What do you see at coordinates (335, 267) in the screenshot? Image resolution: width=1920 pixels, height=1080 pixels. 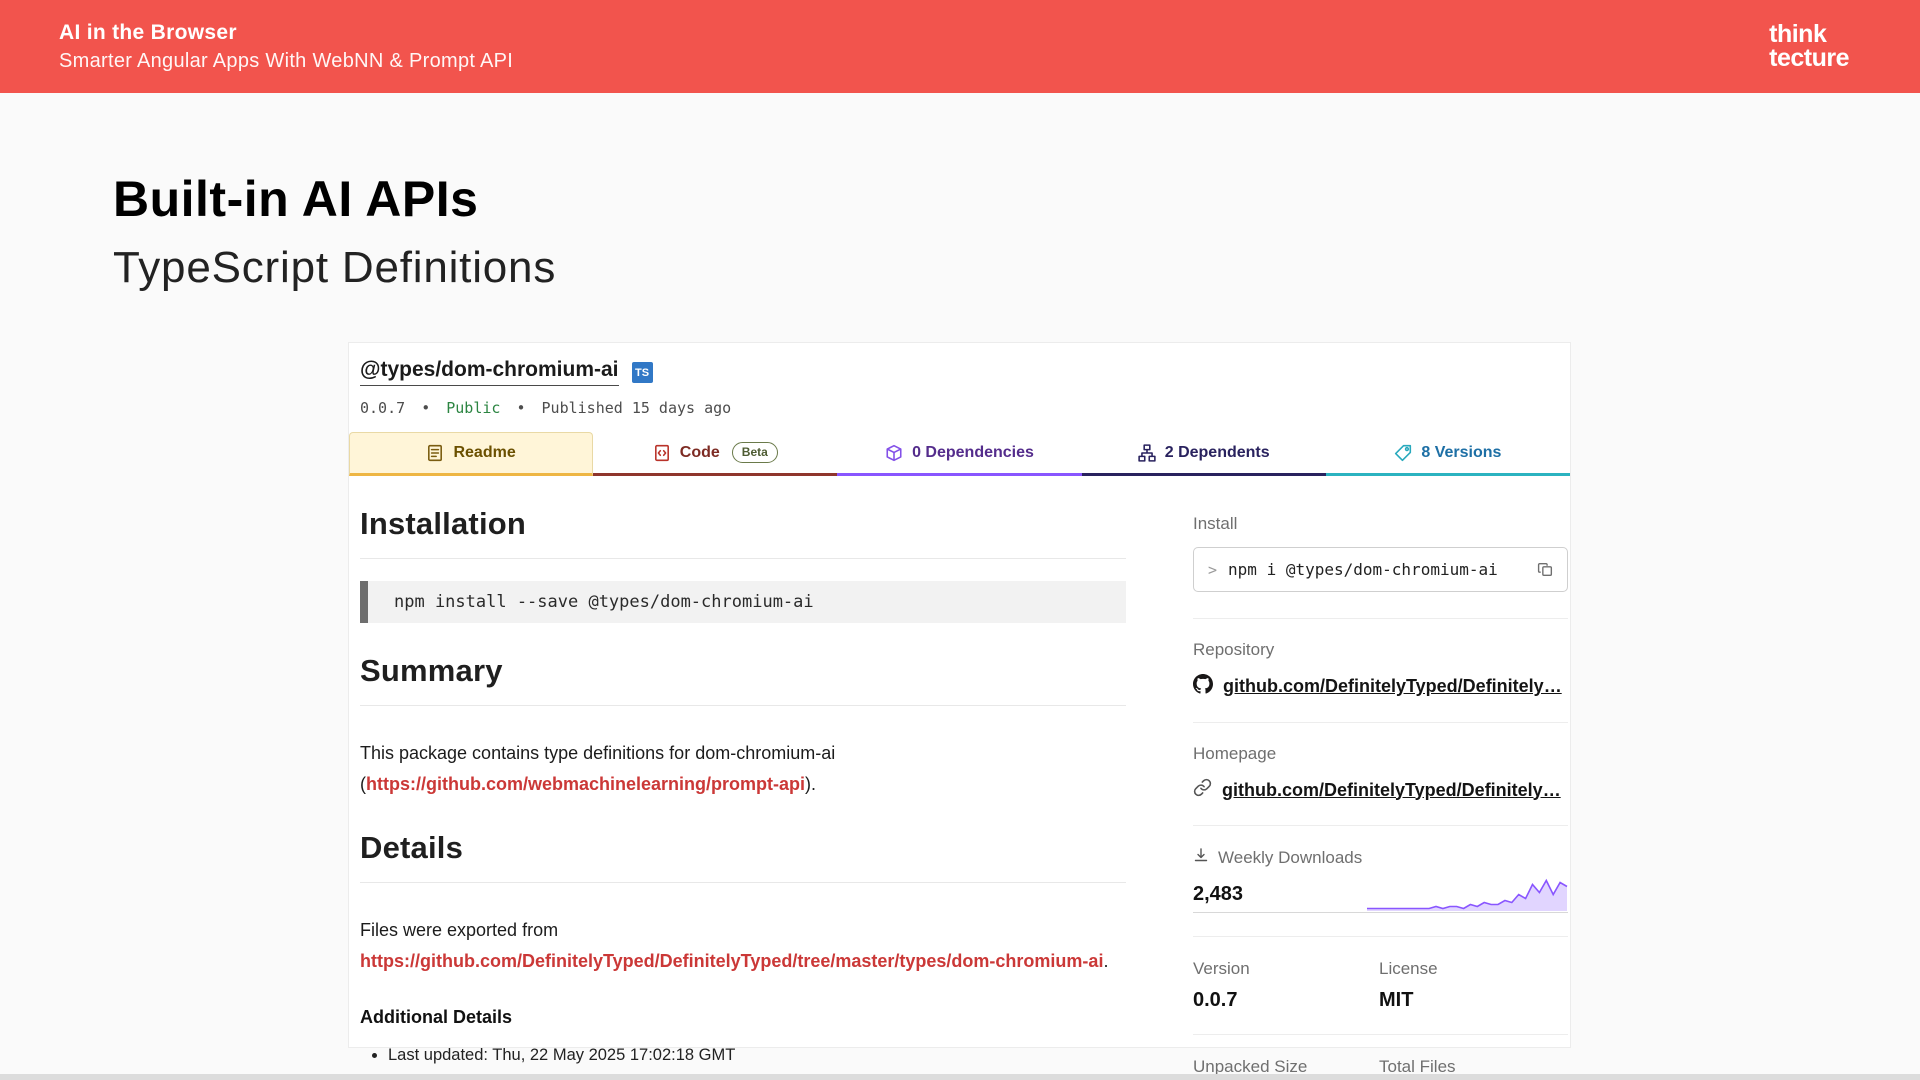 I see `slide-subtitle: TypeScript Definitions` at bounding box center [335, 267].